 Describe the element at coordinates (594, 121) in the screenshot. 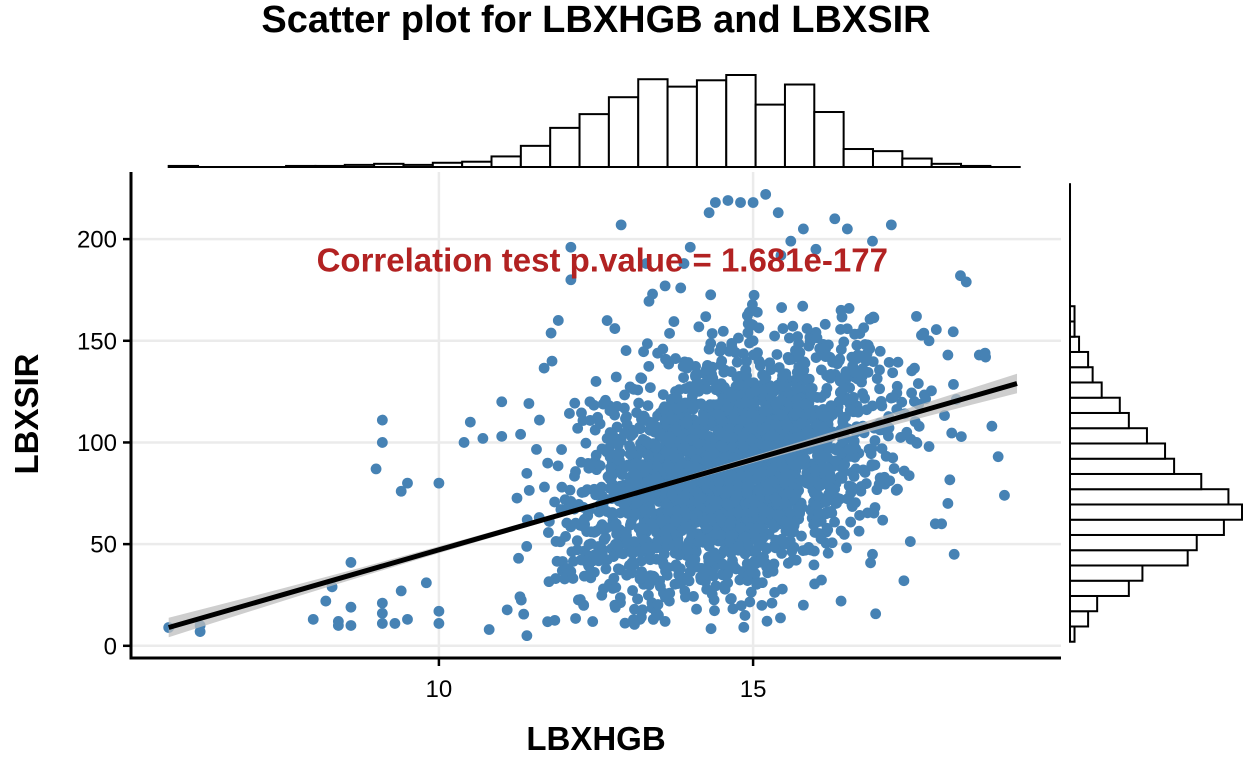

I see `top-histogram` at that location.